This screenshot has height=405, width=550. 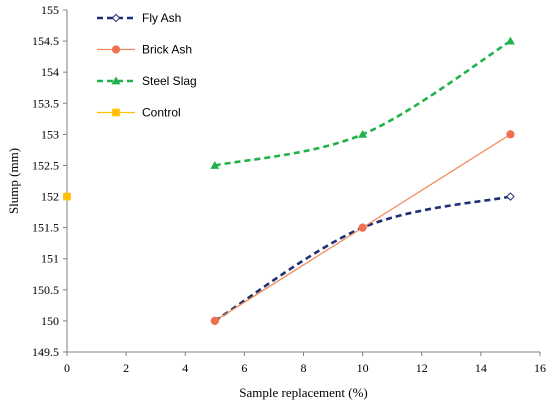 What do you see at coordinates (45, 103) in the screenshot?
I see `y-tick-label: 153.5` at bounding box center [45, 103].